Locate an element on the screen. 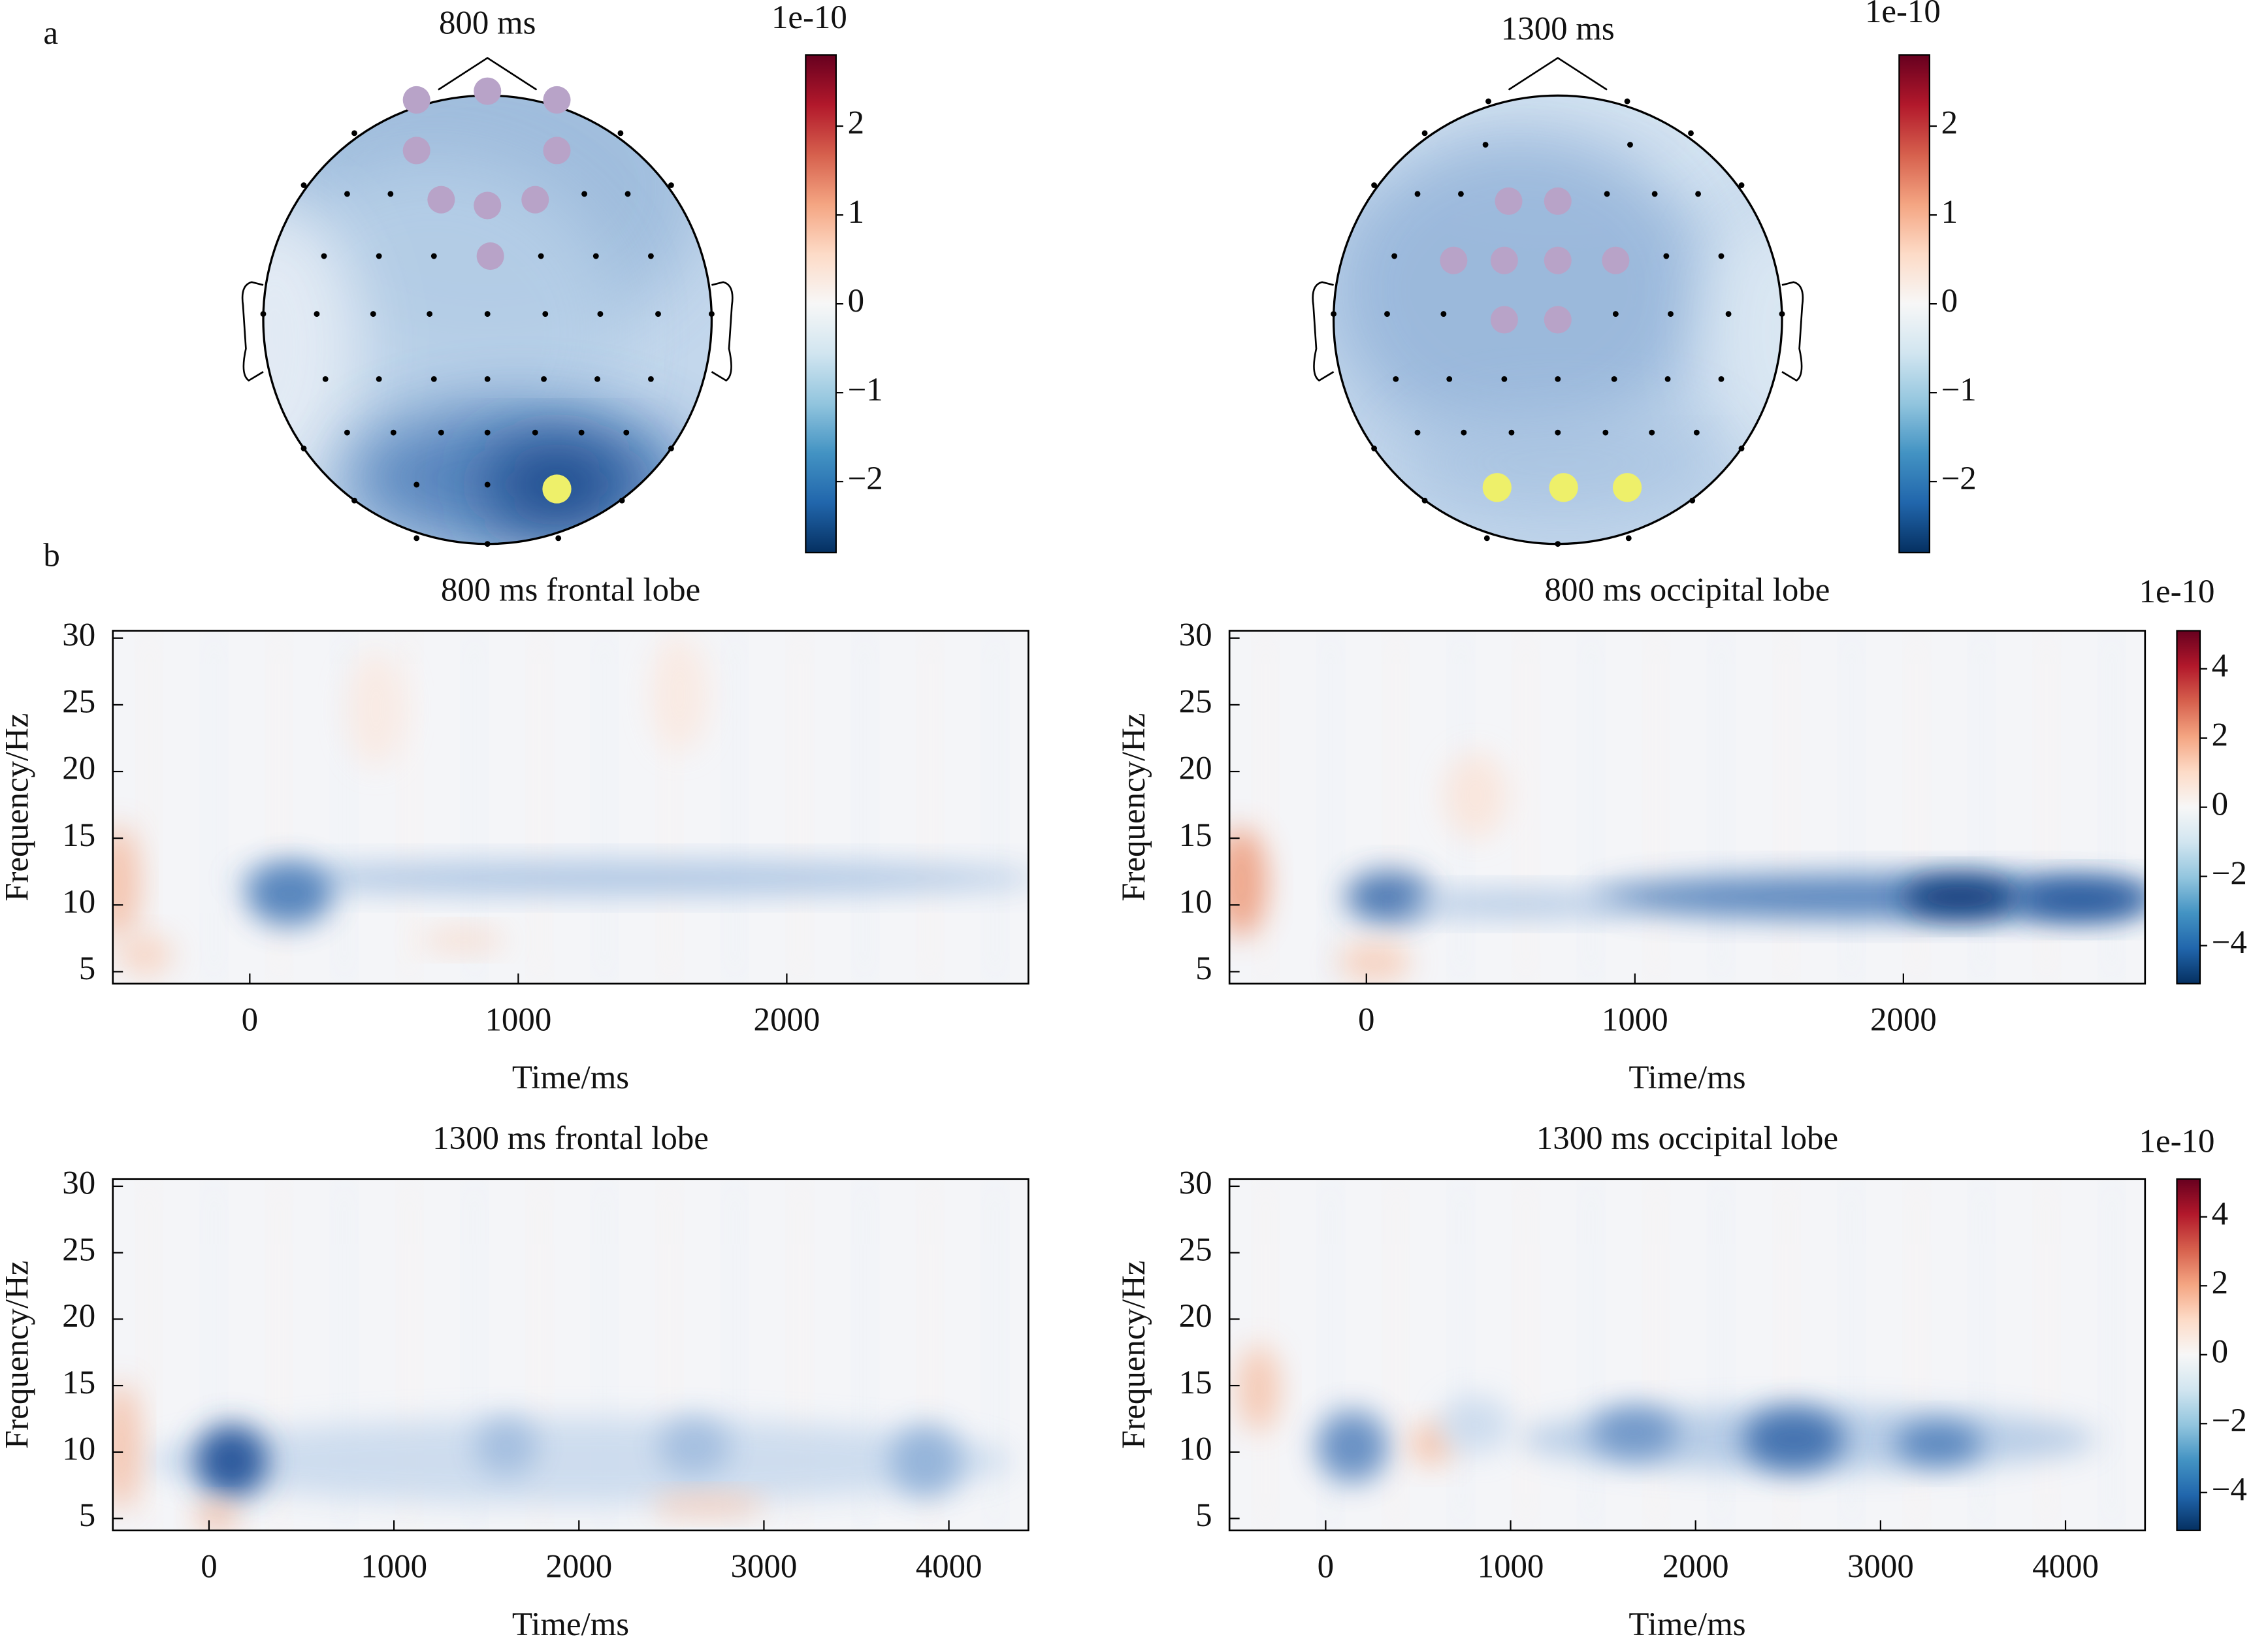  heatmap is located at coordinates (1687, 807).